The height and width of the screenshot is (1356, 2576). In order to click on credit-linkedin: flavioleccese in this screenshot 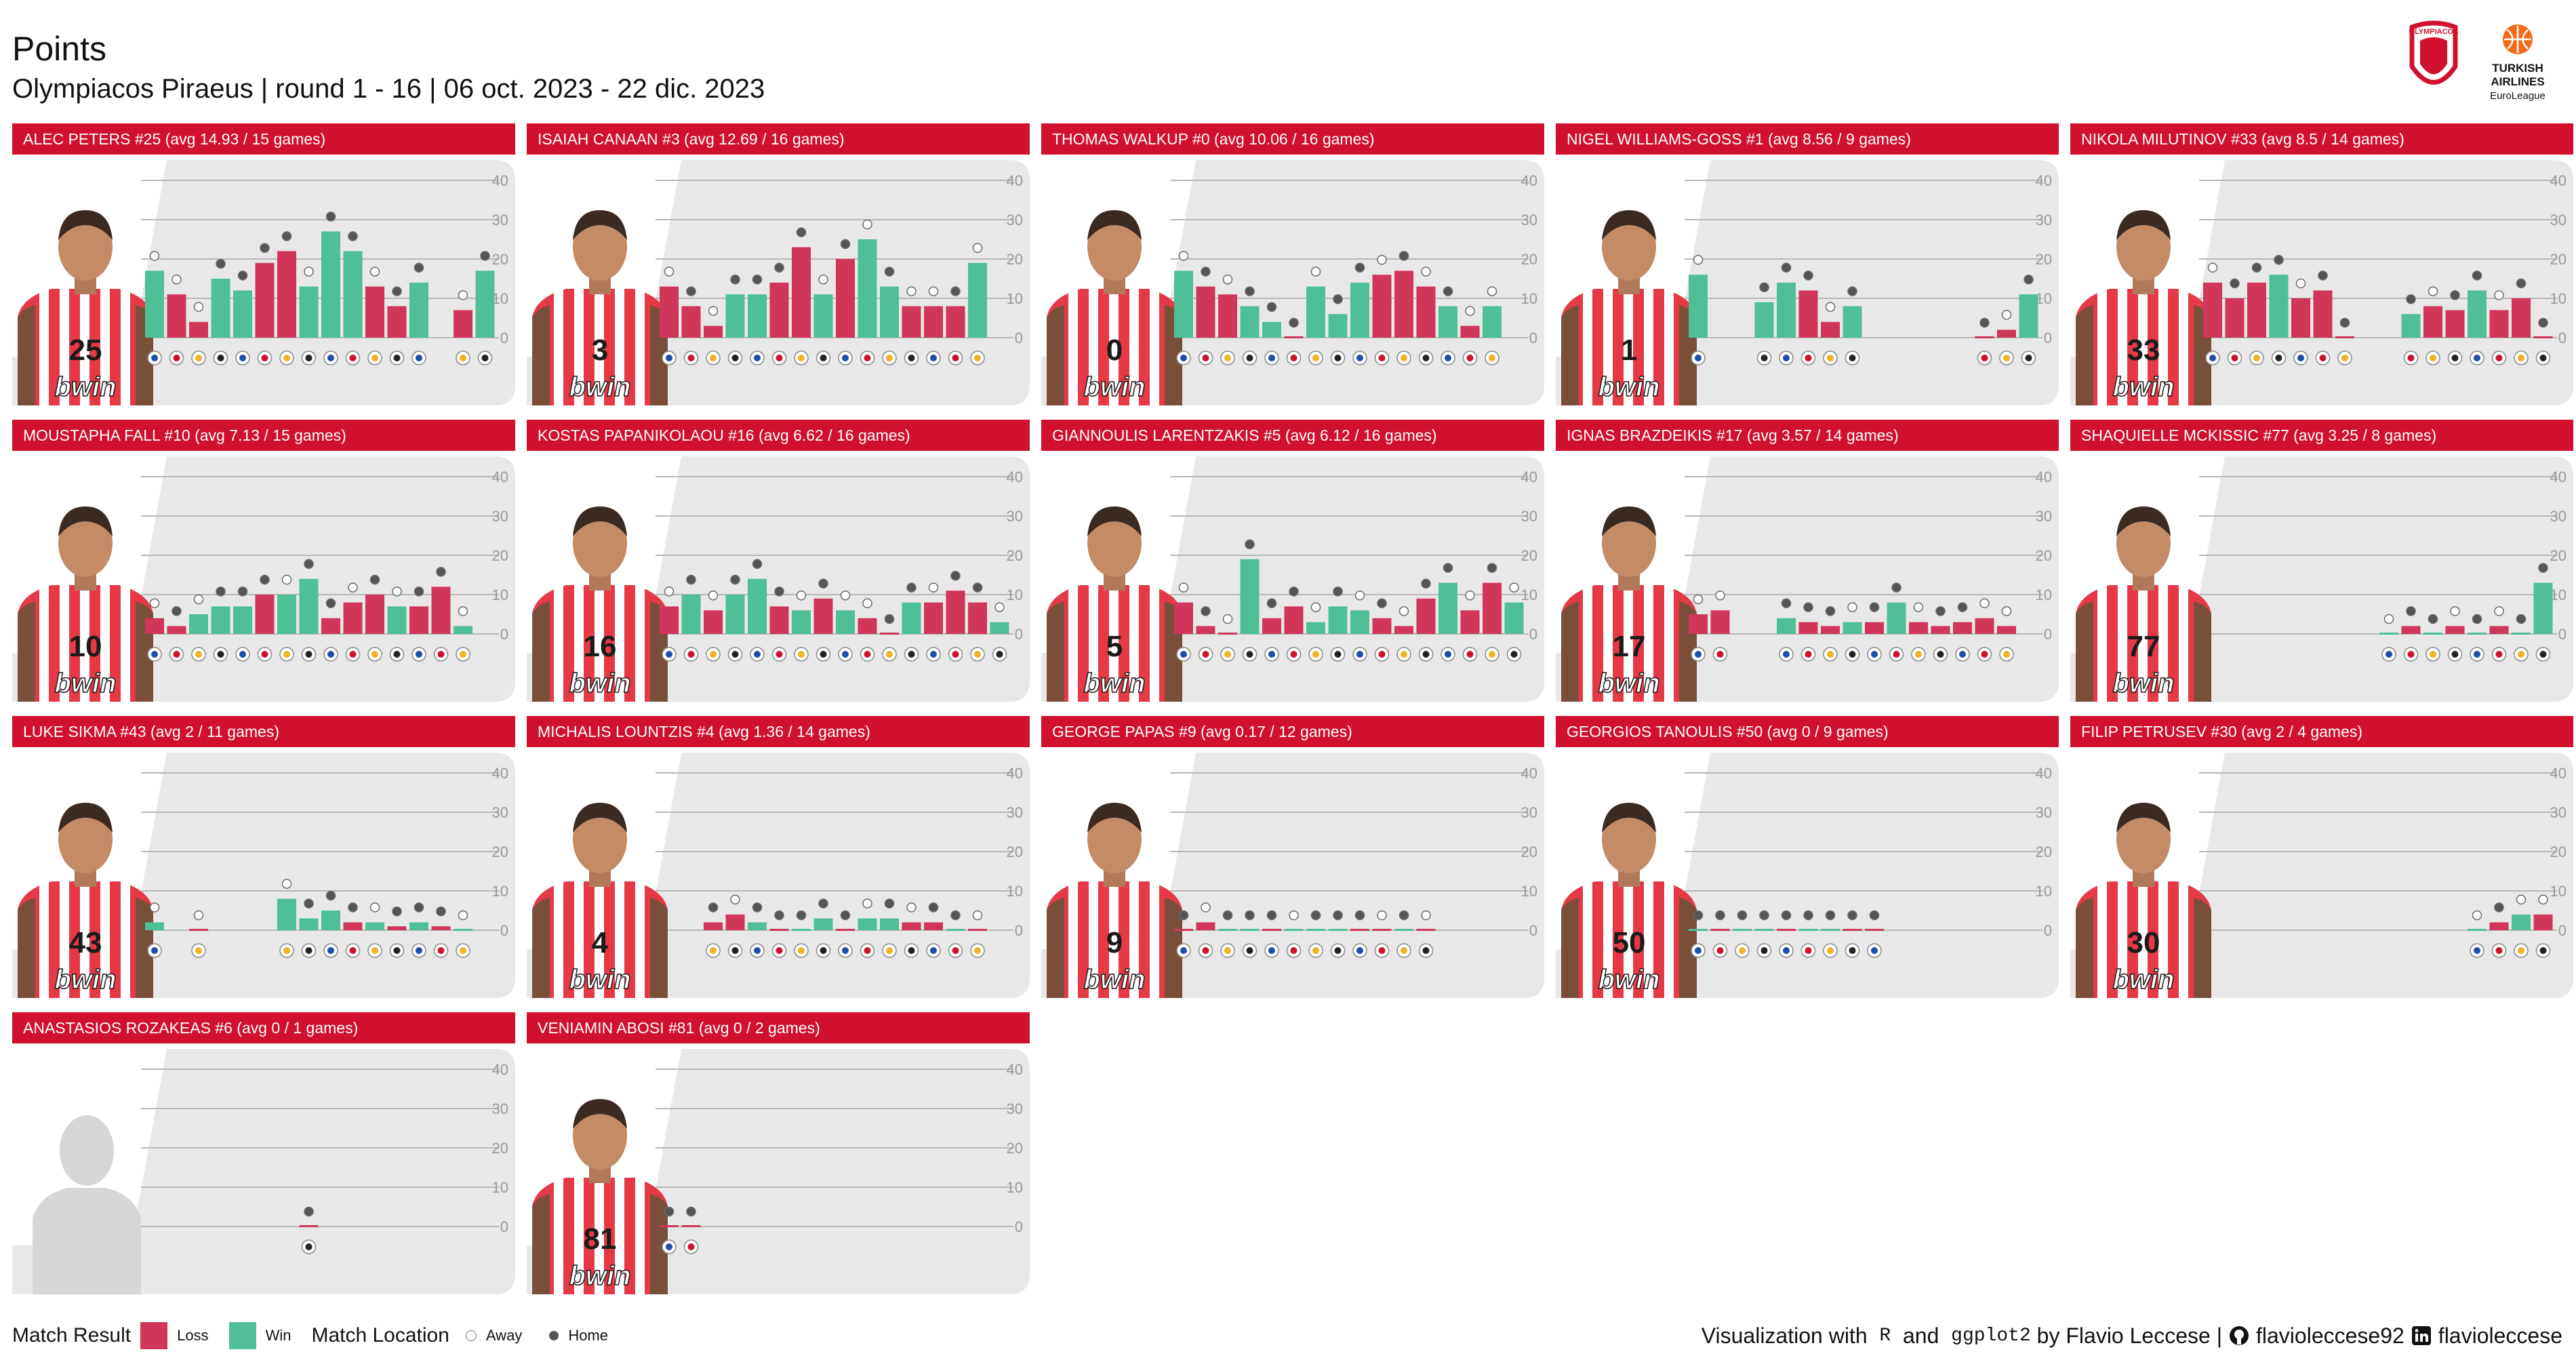, I will do `click(2500, 1335)`.